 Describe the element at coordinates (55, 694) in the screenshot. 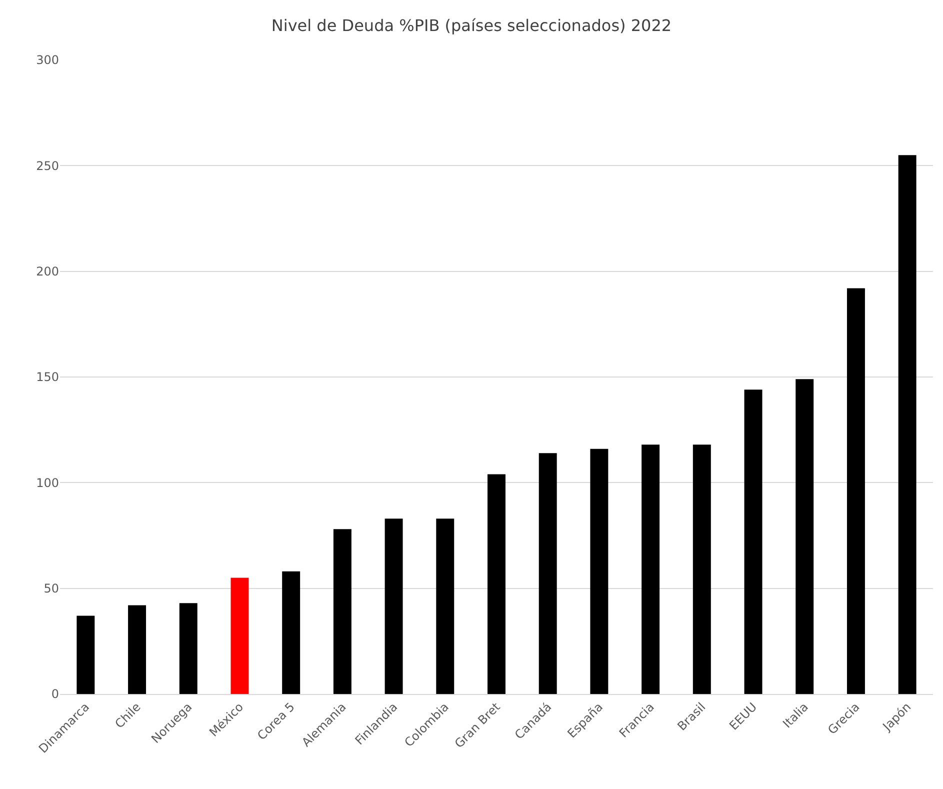

I see `y-tick-label: 0` at that location.